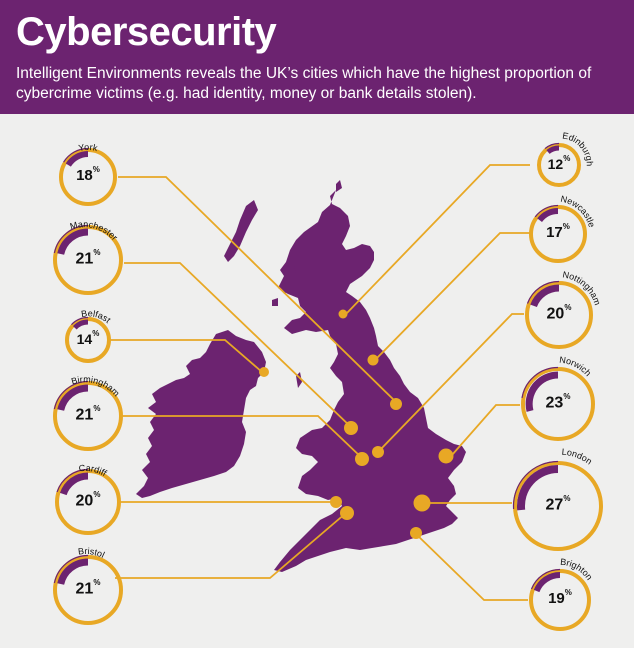 This screenshot has width=634, height=648. I want to click on city-value: 14%, so click(88, 338).